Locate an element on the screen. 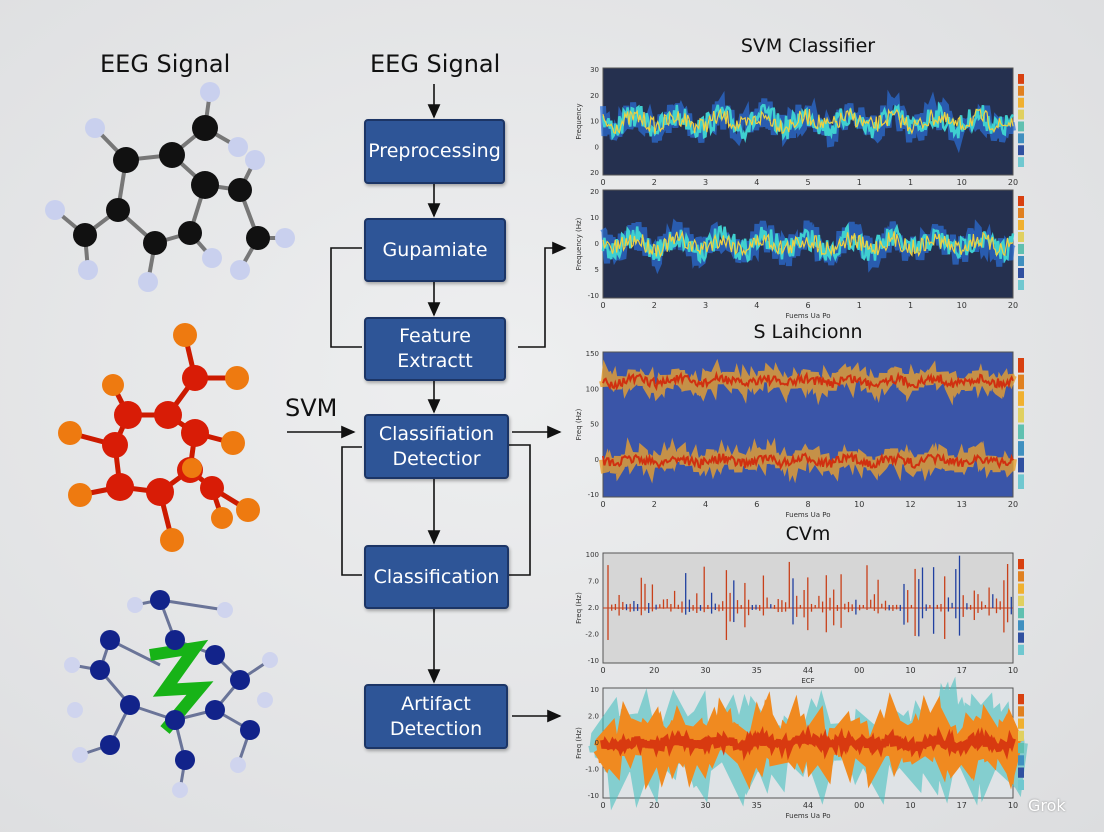  flow-step: Classifiation Detectior is located at coordinates (436, 446).